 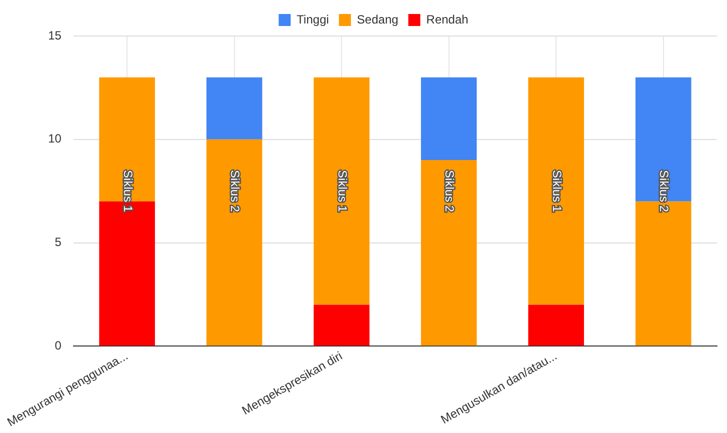 What do you see at coordinates (447, 19) in the screenshot?
I see `legend-label: Rendah` at bounding box center [447, 19].